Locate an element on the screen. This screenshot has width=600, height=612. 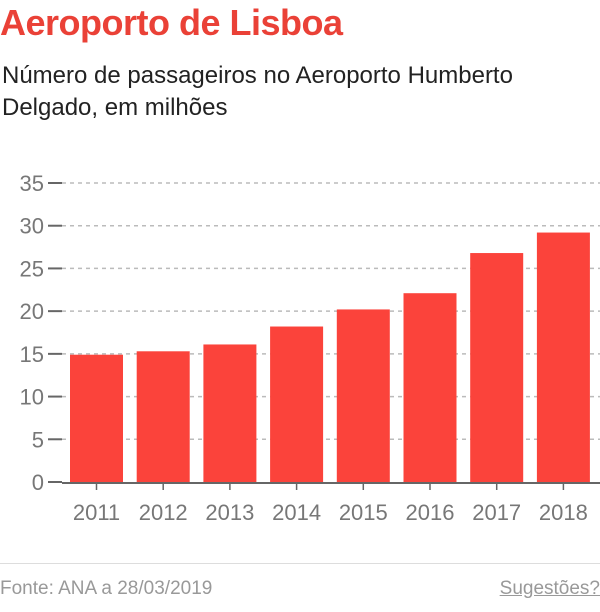
bar-2014 is located at coordinates (297, 404).